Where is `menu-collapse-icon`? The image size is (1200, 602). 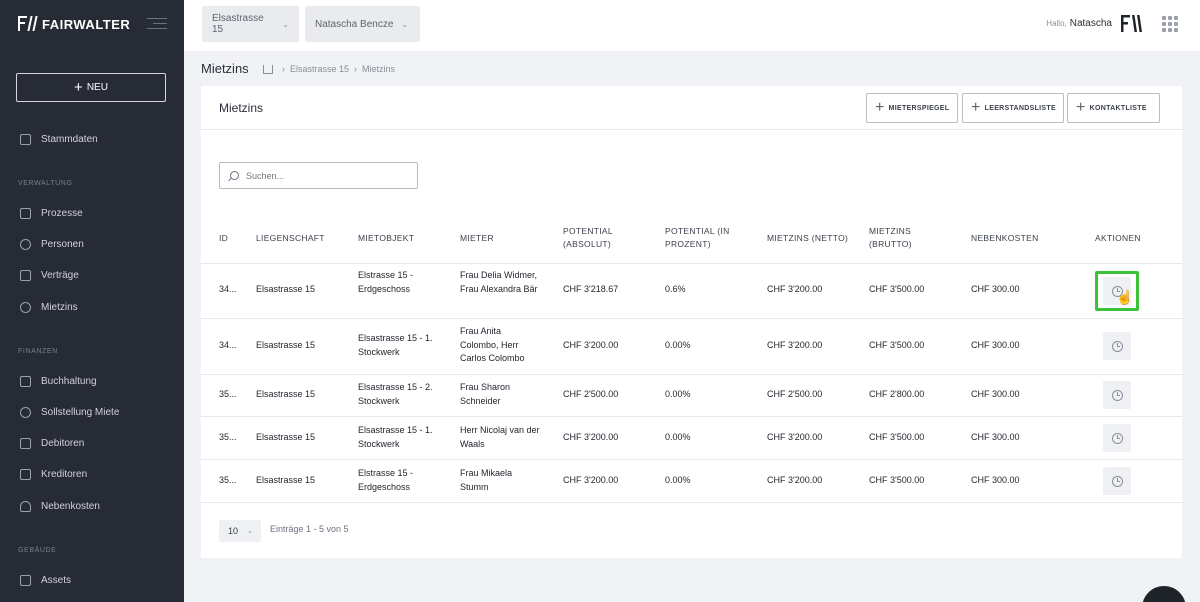 menu-collapse-icon is located at coordinates (157, 25).